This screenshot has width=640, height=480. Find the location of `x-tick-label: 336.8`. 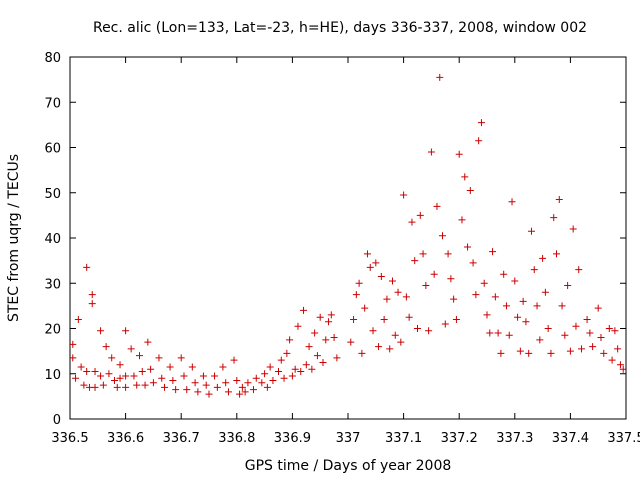

x-tick-label: 336.8 is located at coordinates (236, 438).